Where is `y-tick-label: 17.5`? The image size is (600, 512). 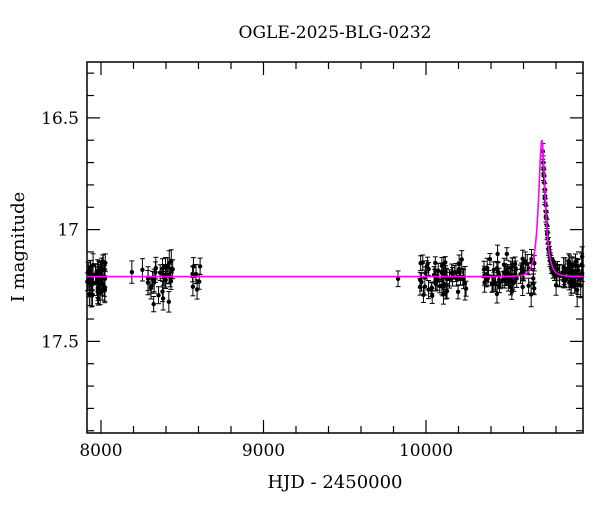 y-tick-label: 17.5 is located at coordinates (60, 342).